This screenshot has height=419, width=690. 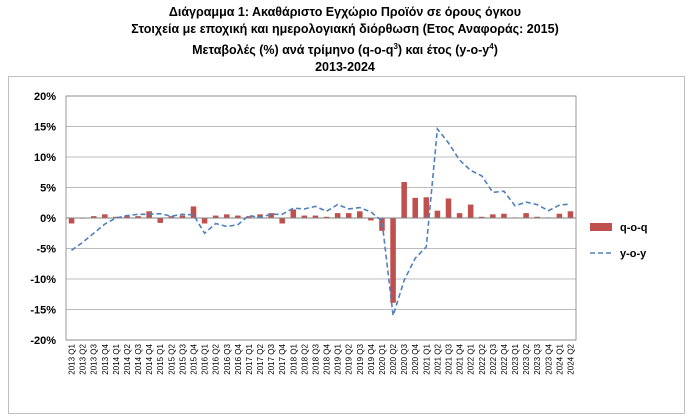 What do you see at coordinates (426, 358) in the screenshot?
I see `x-tick-label: 2021 Q1` at bounding box center [426, 358].